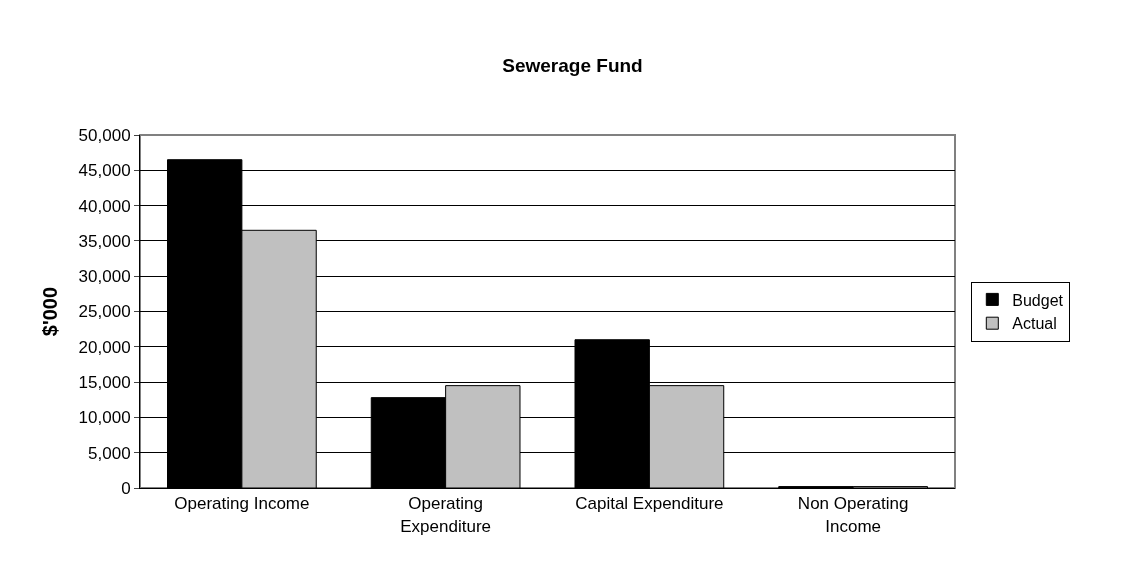 This screenshot has width=1145, height=588. I want to click on y-tick-label: 0, so click(126, 488).